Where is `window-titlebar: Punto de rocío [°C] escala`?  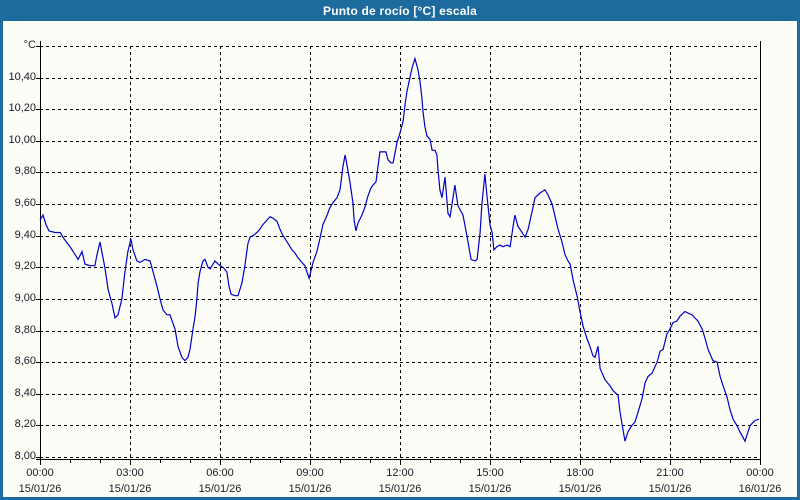 window-titlebar: Punto de rocío [°C] escala is located at coordinates (400, 10).